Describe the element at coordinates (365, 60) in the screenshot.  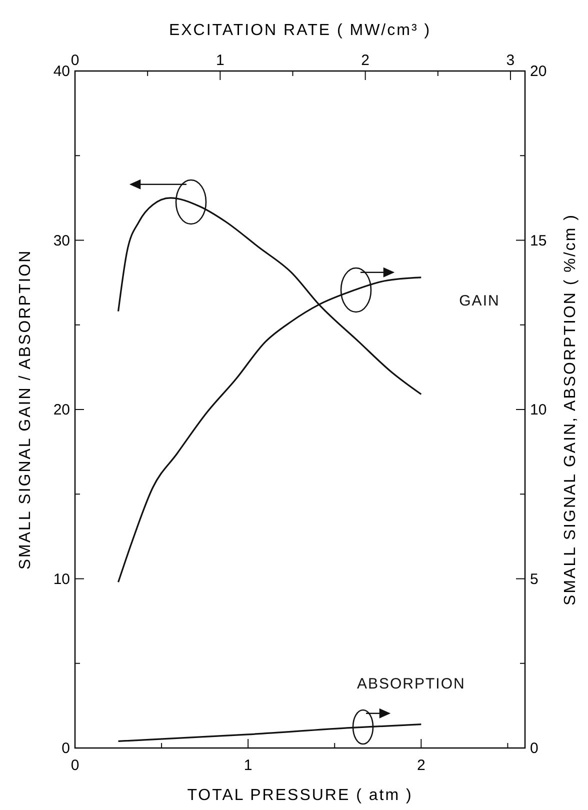
I see `x2-tick-label: 2` at that location.